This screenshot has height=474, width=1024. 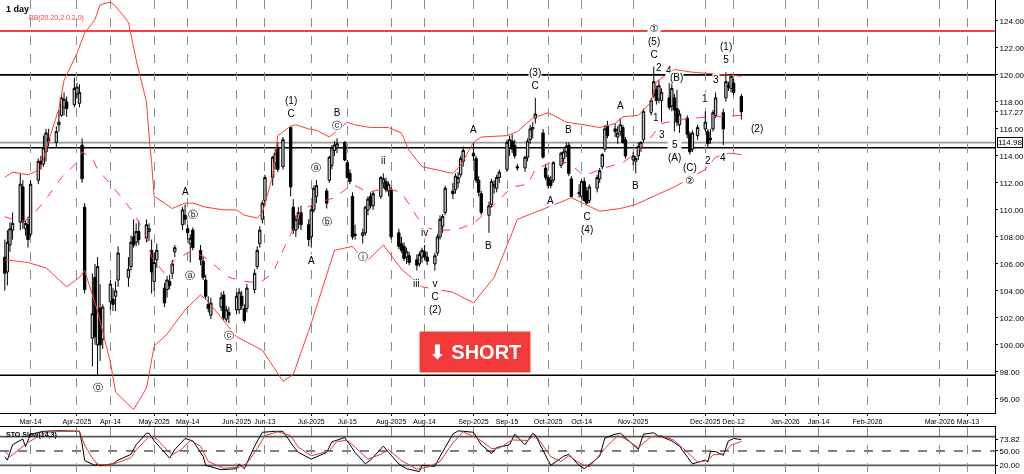 What do you see at coordinates (1011, 237) in the screenshot?
I see `y-tick-label: 108.00` at bounding box center [1011, 237].